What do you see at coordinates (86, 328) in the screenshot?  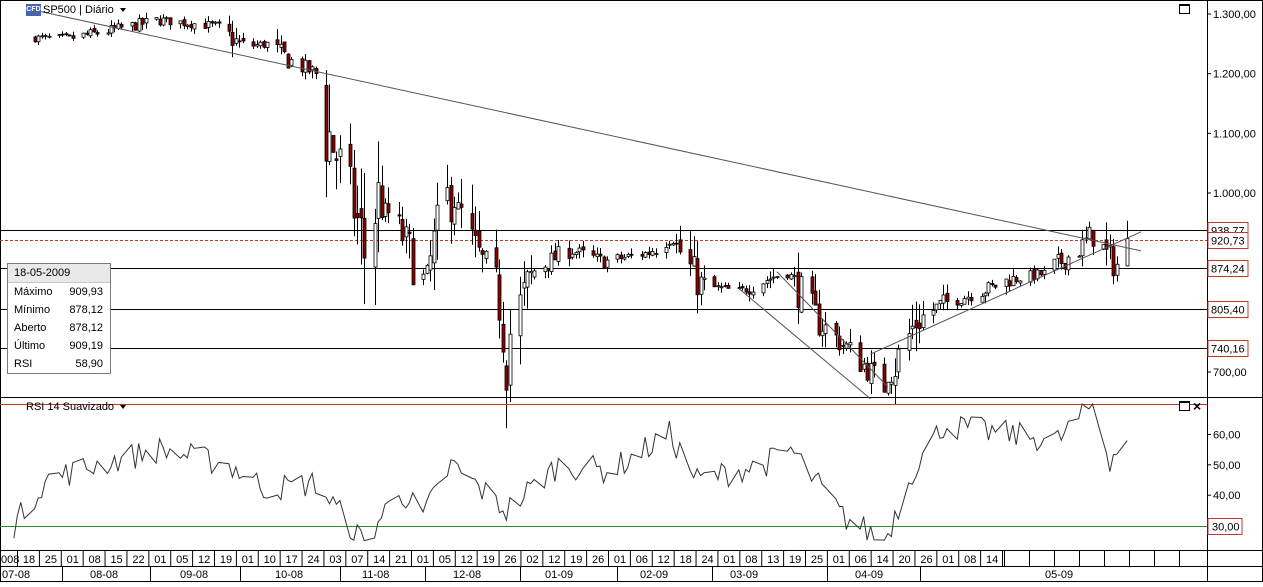 I see `info-value: 878,12` at bounding box center [86, 328].